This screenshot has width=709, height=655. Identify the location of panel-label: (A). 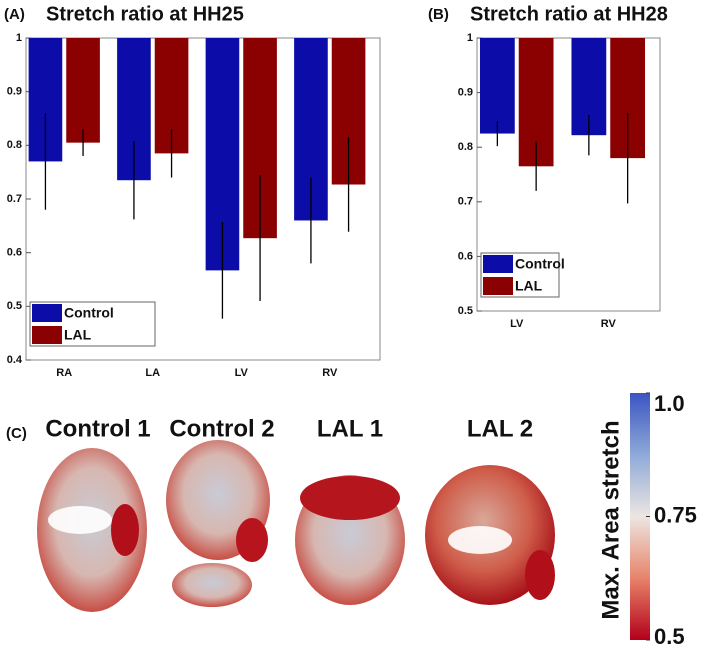
(14, 14).